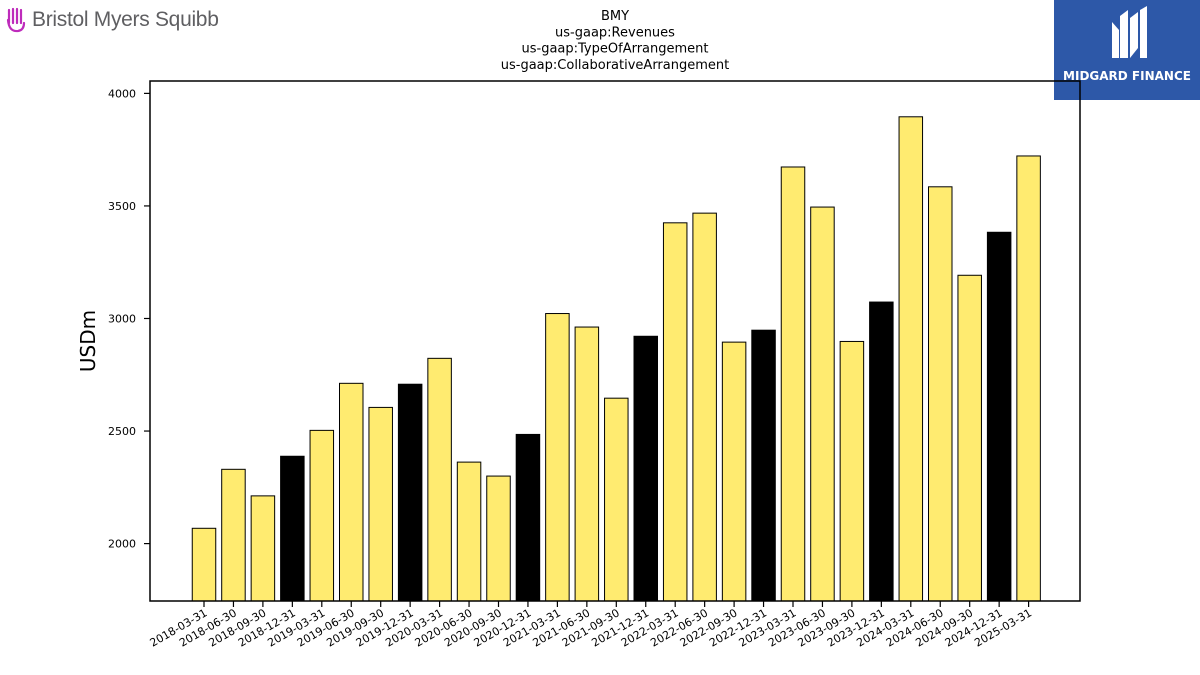 This screenshot has width=1200, height=675. Describe the element at coordinates (615, 49) in the screenshot. I see `chart-title-line: us-gaap:TypeOfArrangement` at that location.